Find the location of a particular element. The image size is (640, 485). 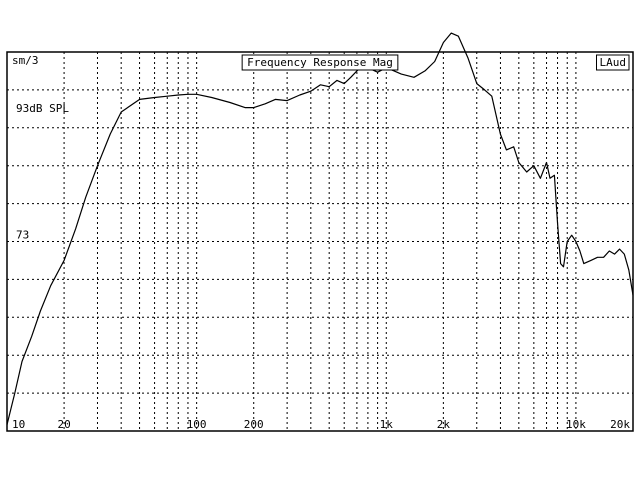

x-tick-label-2: 100 is located at coordinates (197, 424).